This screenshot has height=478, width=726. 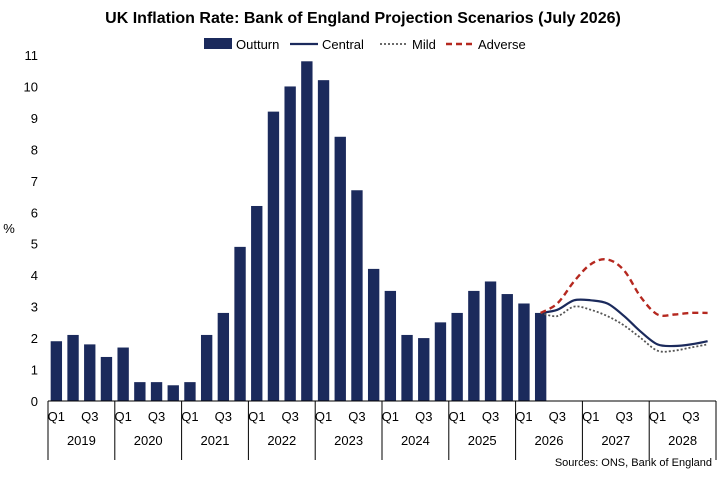 What do you see at coordinates (218, 43) in the screenshot?
I see `legend-swatch` at bounding box center [218, 43].